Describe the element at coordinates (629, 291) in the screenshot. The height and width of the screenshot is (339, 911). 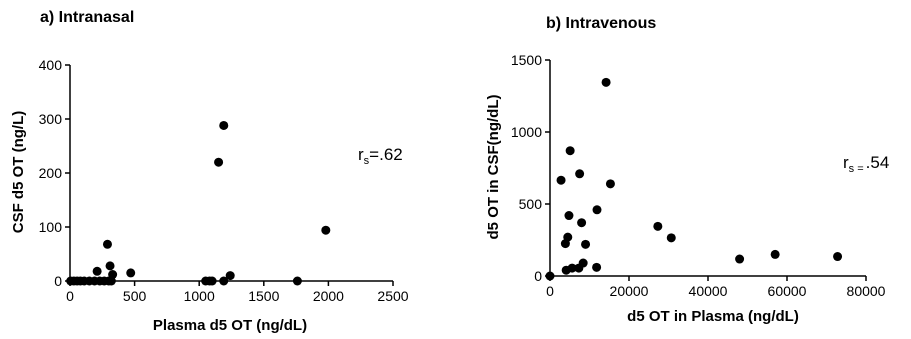
I see `panel-b-x-tick-label: 20000` at that location.